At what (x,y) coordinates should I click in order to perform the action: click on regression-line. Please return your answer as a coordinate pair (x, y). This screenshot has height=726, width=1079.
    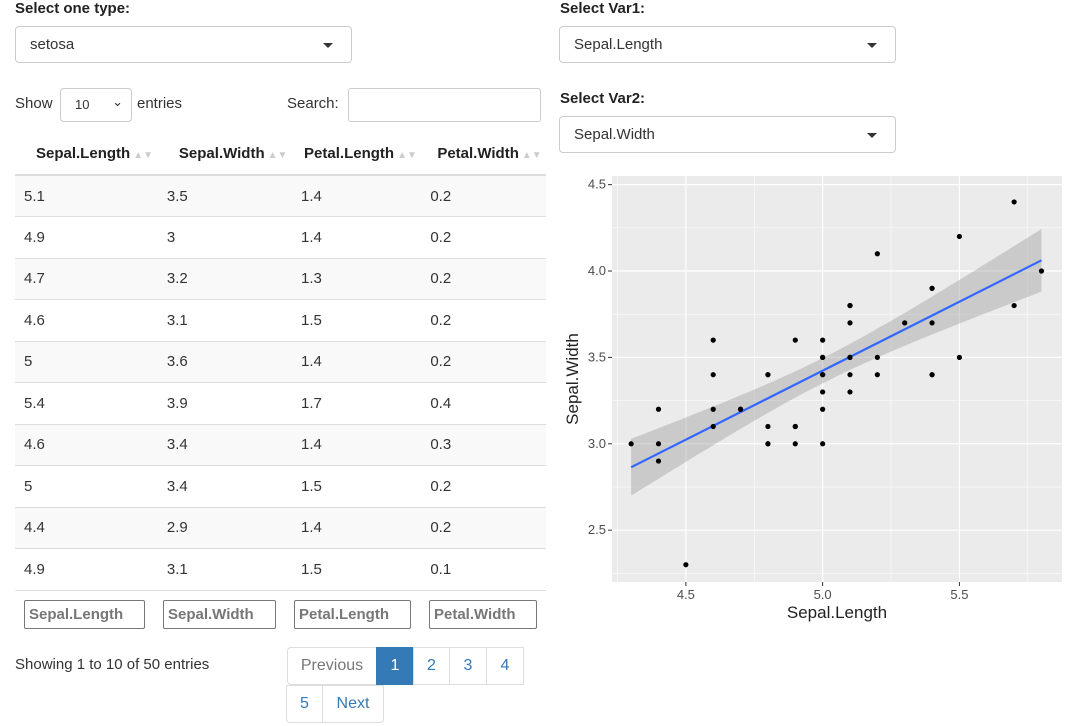
    Looking at the image, I should click on (836, 364).